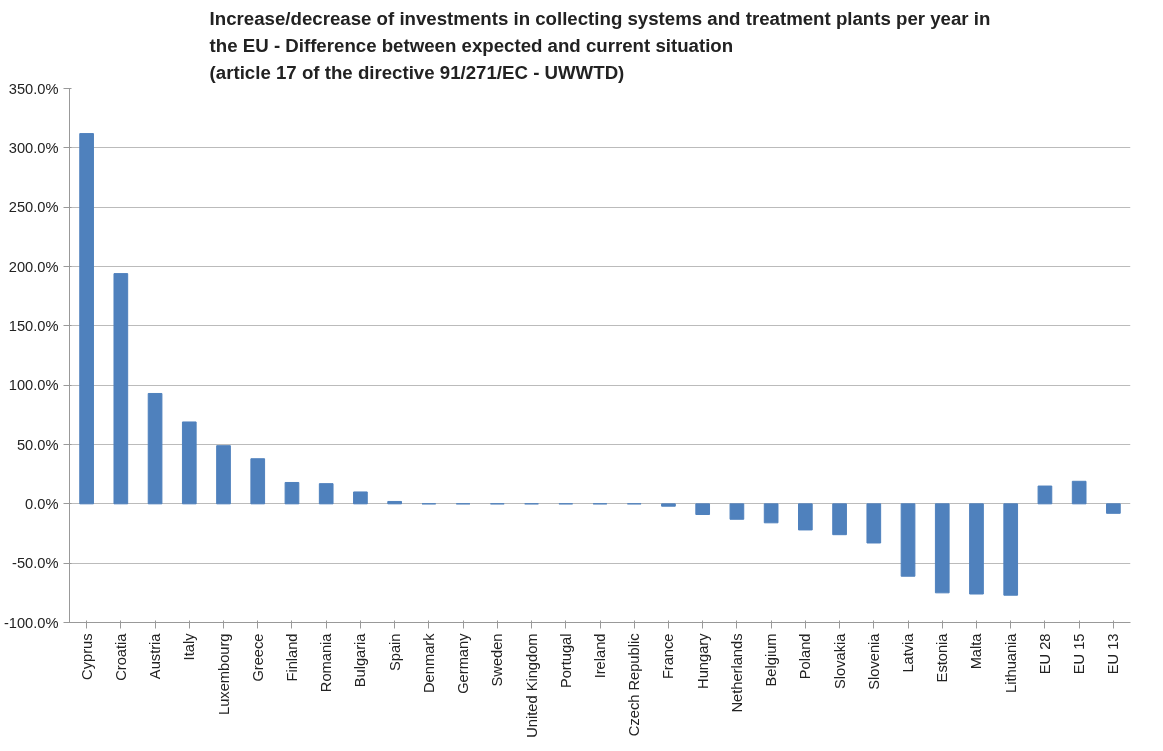 This screenshot has width=1163, height=751. What do you see at coordinates (1010, 662) in the screenshot?
I see `x-tick-label: Lithuania` at bounding box center [1010, 662].